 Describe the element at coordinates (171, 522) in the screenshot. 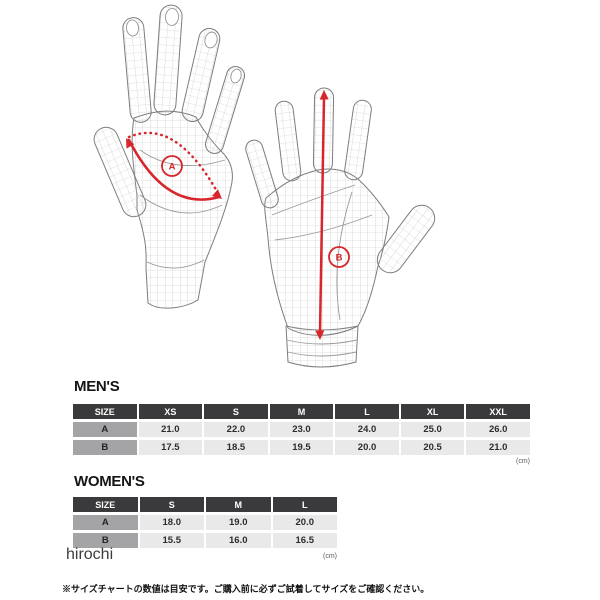

I see `womens-cell: 18.0` at that location.